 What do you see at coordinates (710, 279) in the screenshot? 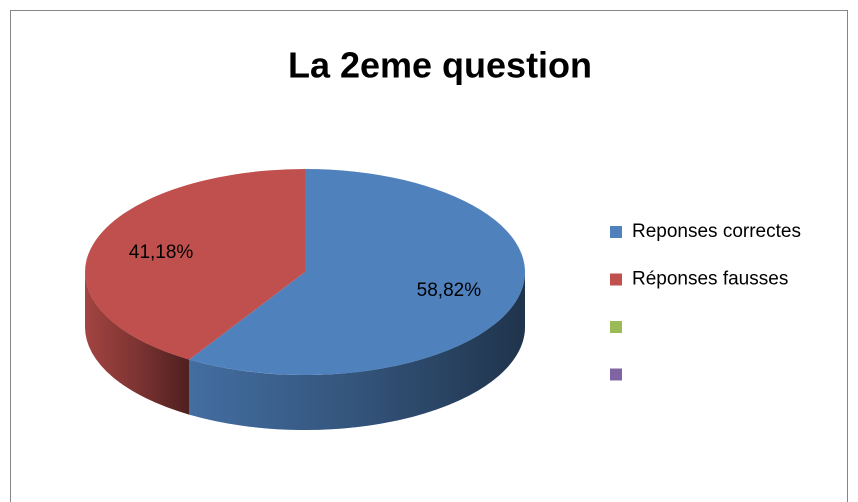
I see `legend-label: Réponses fausses` at bounding box center [710, 279].